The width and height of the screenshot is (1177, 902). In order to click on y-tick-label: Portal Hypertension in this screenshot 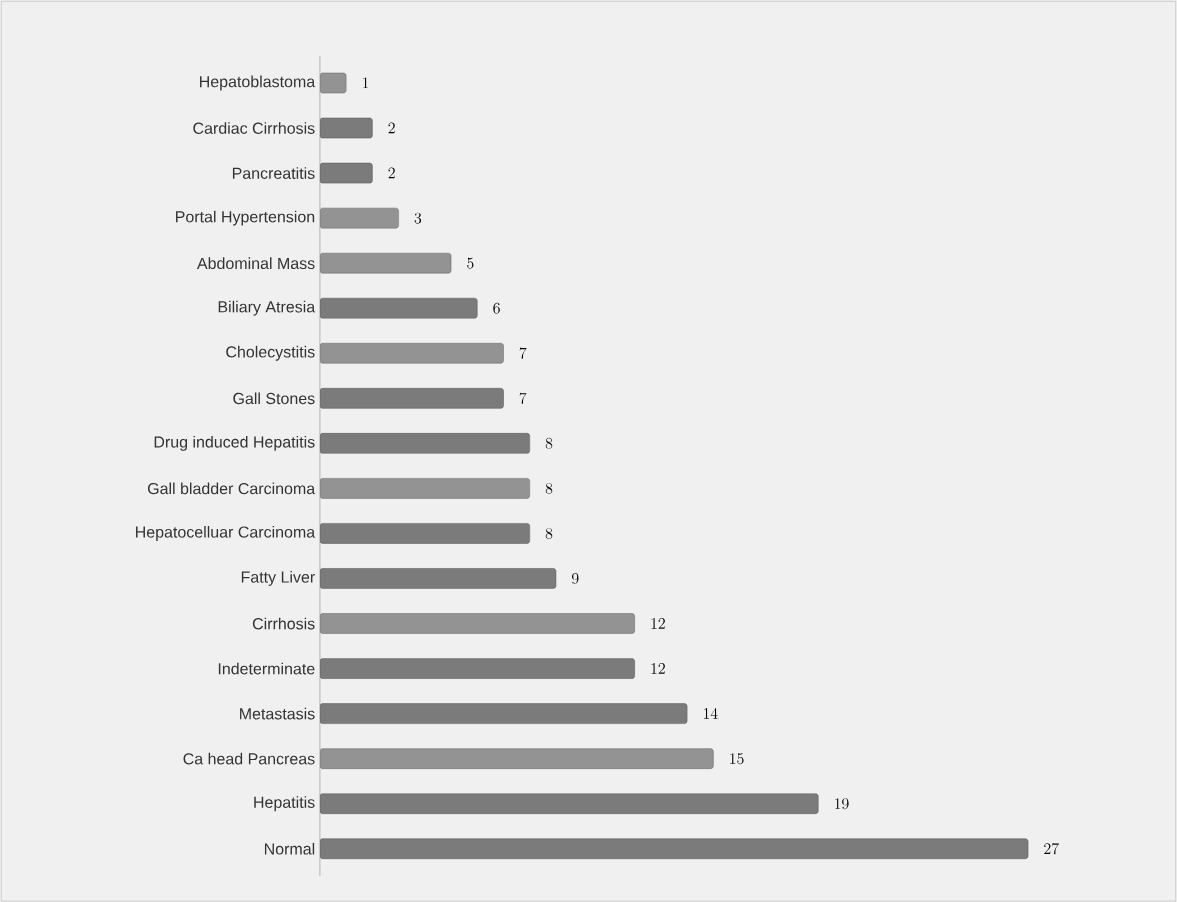, I will do `click(245, 218)`.